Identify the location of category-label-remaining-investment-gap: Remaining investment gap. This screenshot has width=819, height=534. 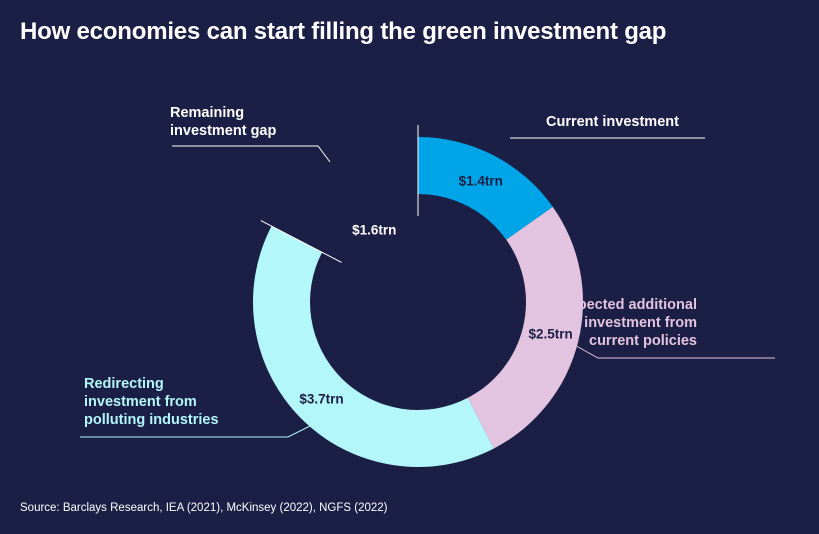
(223, 122).